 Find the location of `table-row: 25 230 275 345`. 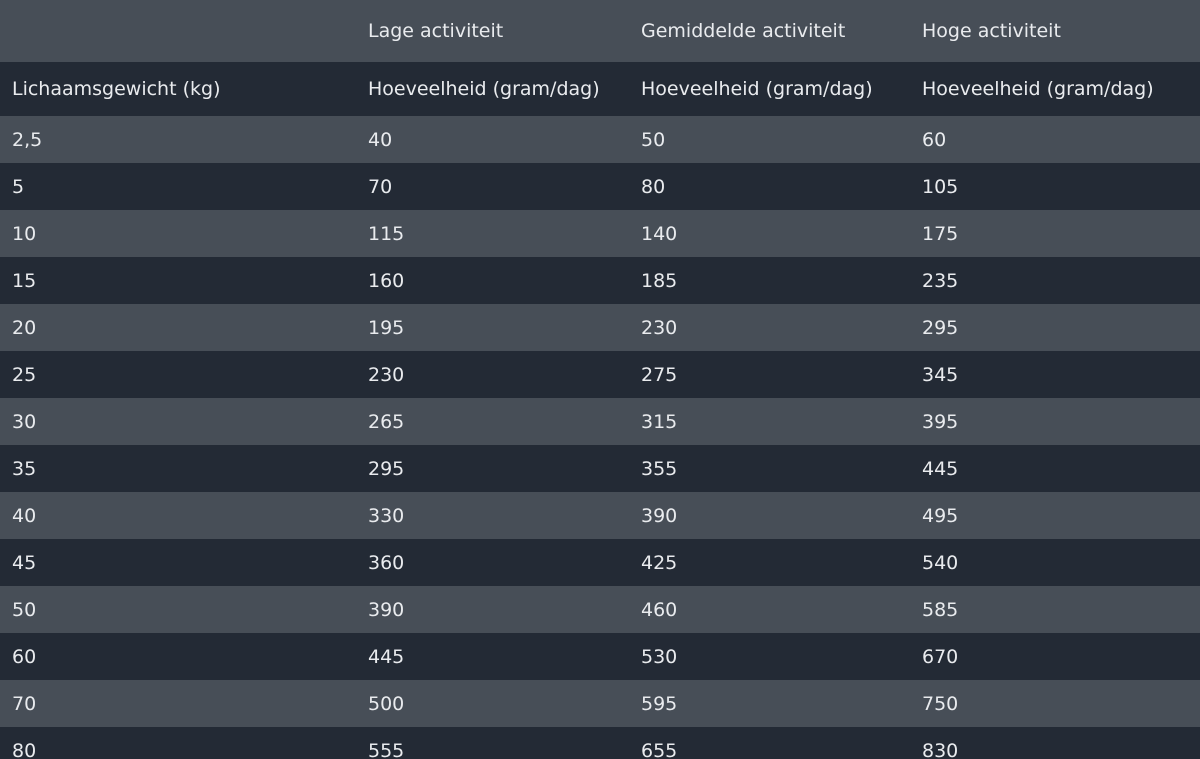

table-row: 25 230 275 345 is located at coordinates (600, 374).